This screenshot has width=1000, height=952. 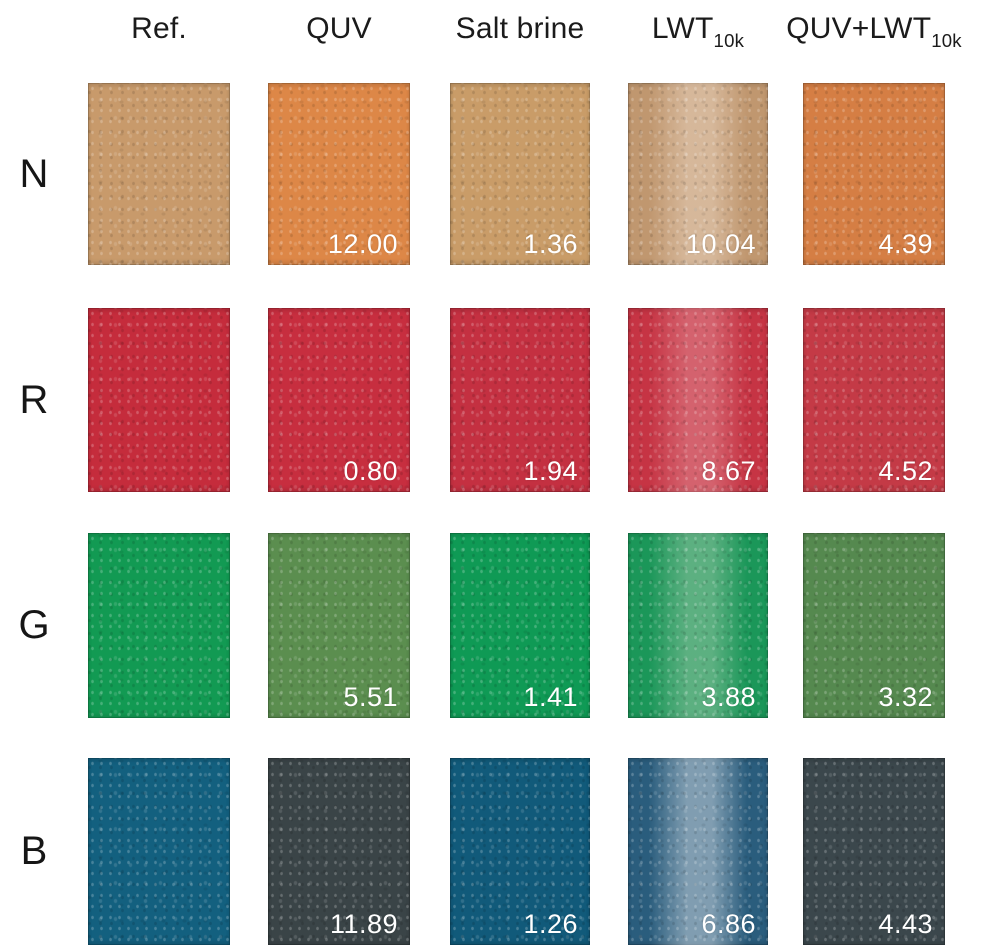 I want to click on swatch-b-quv: 11.89, so click(x=339, y=851).